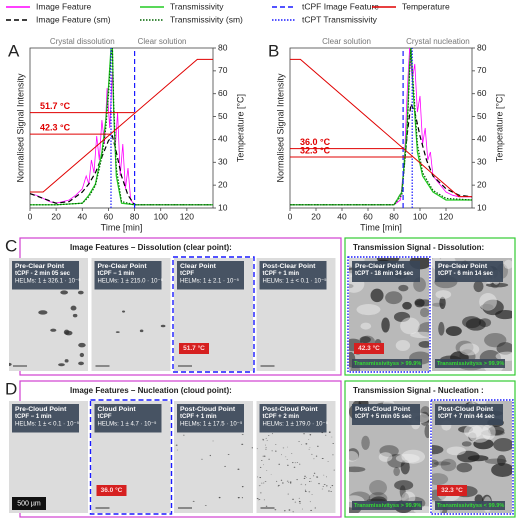  I want to click on annotation-label: 36.0 °C, so click(315, 142).